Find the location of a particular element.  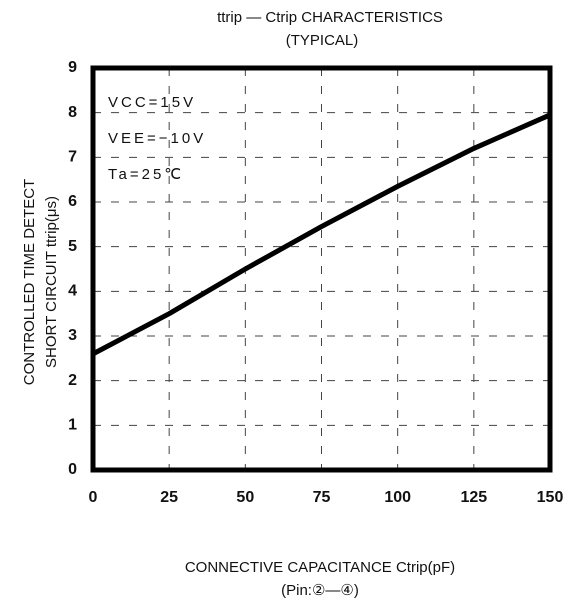

x-tick-label: 100 is located at coordinates (397, 497).